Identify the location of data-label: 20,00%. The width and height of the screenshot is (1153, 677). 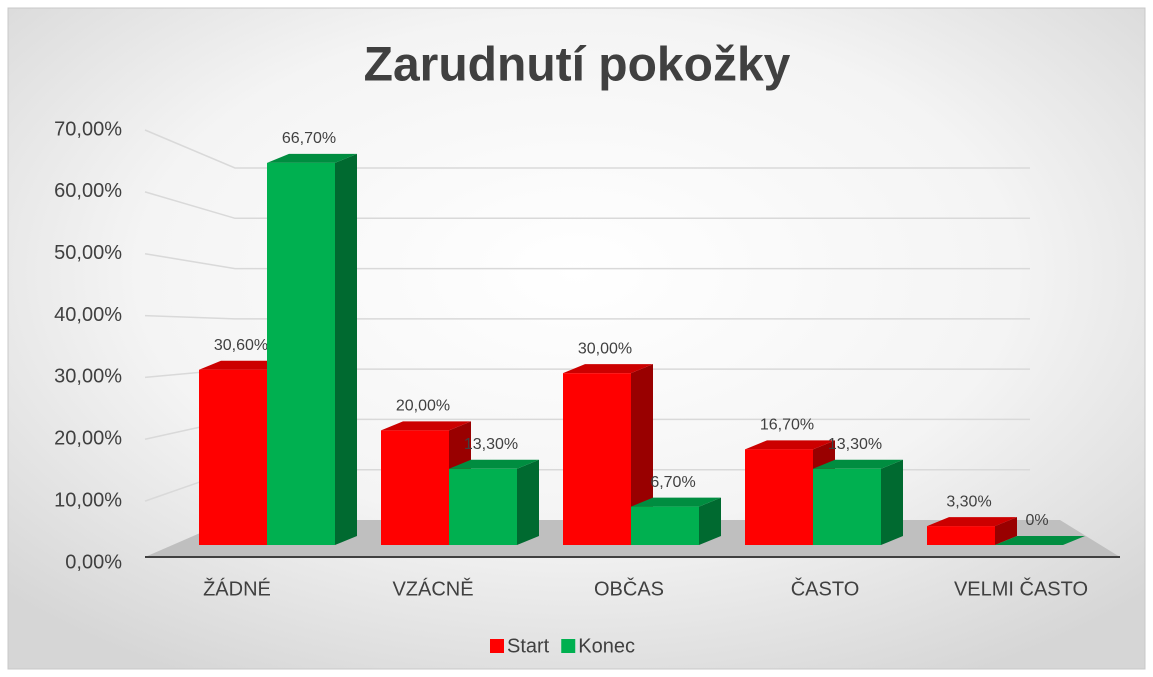
(423, 406).